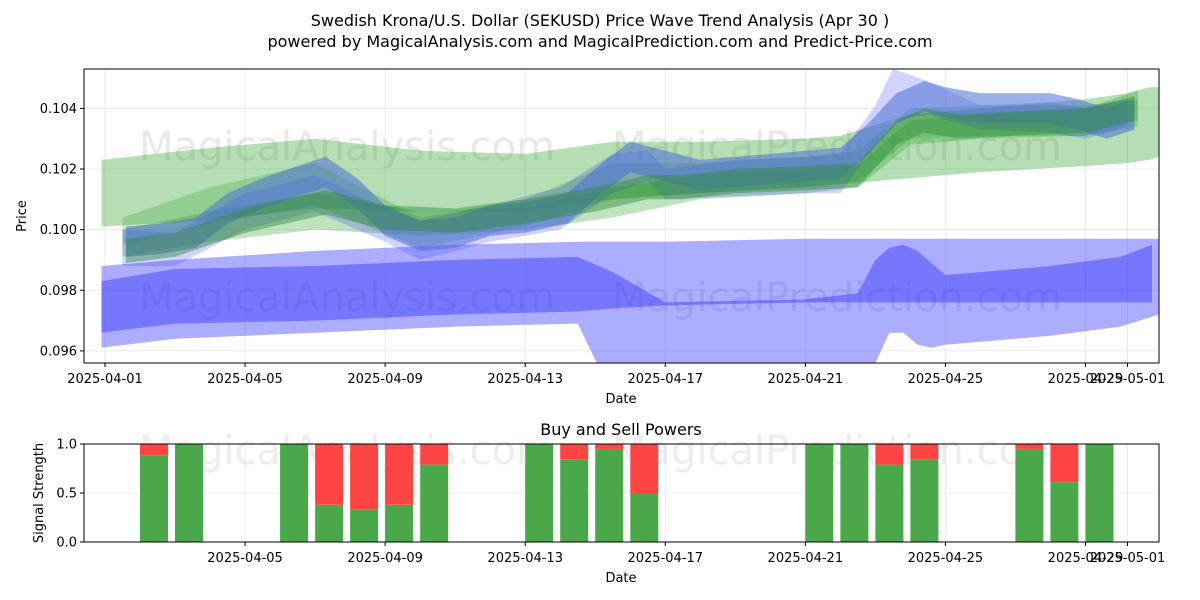  What do you see at coordinates (525, 379) in the screenshot?
I see `price-x-tick-label: 2025-04-13` at bounding box center [525, 379].